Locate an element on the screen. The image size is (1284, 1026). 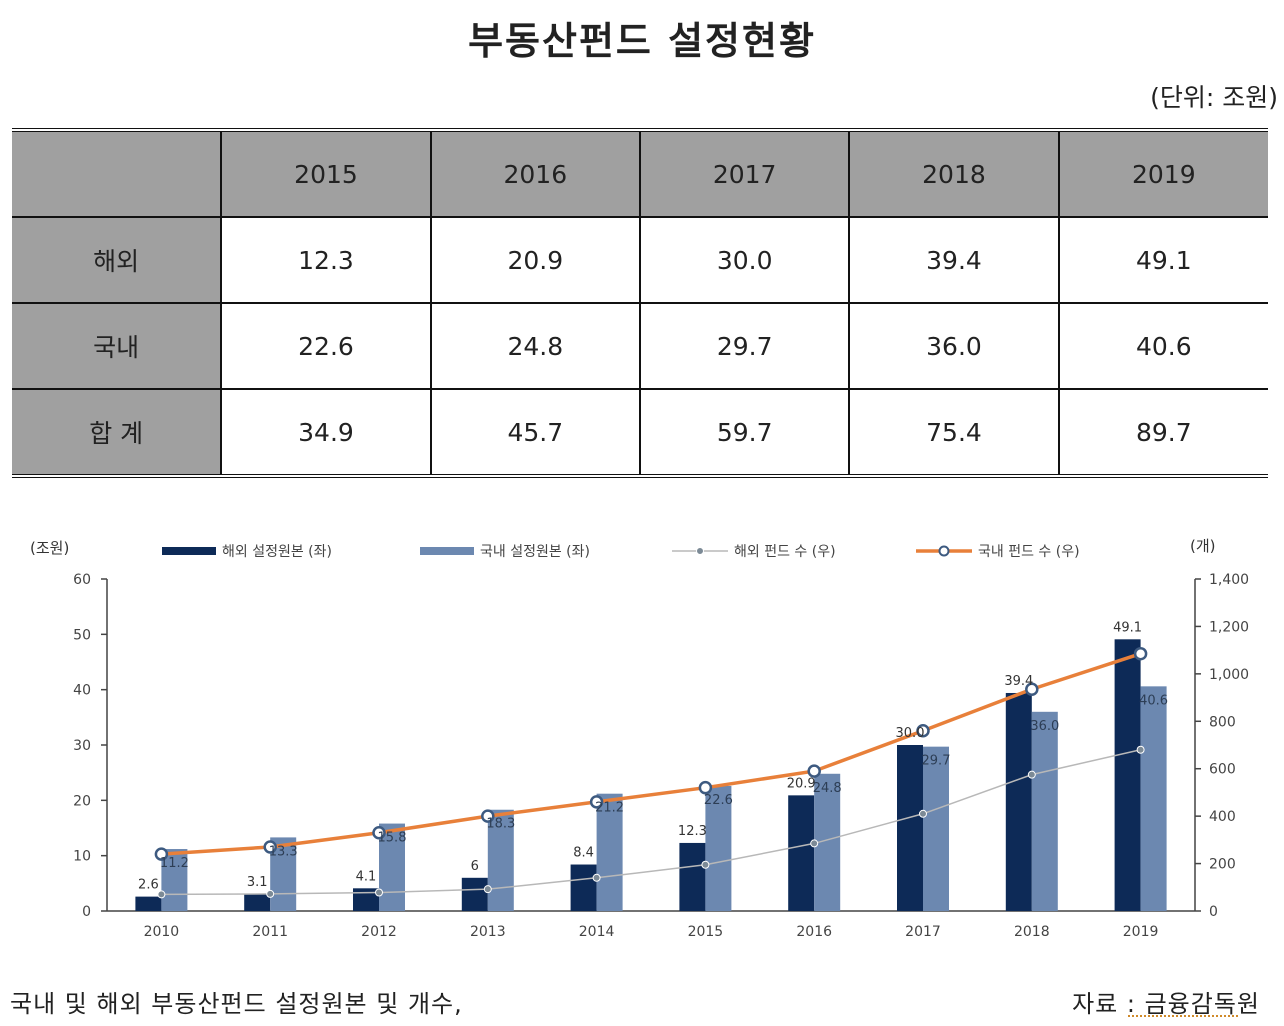
y-left-tick-label: 20 is located at coordinates (82, 801).